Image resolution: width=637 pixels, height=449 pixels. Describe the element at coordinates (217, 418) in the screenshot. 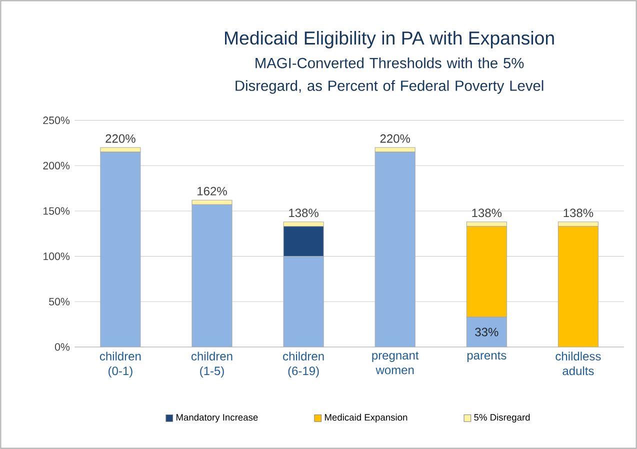

I see `legend-label: Mandatory Increase` at that location.